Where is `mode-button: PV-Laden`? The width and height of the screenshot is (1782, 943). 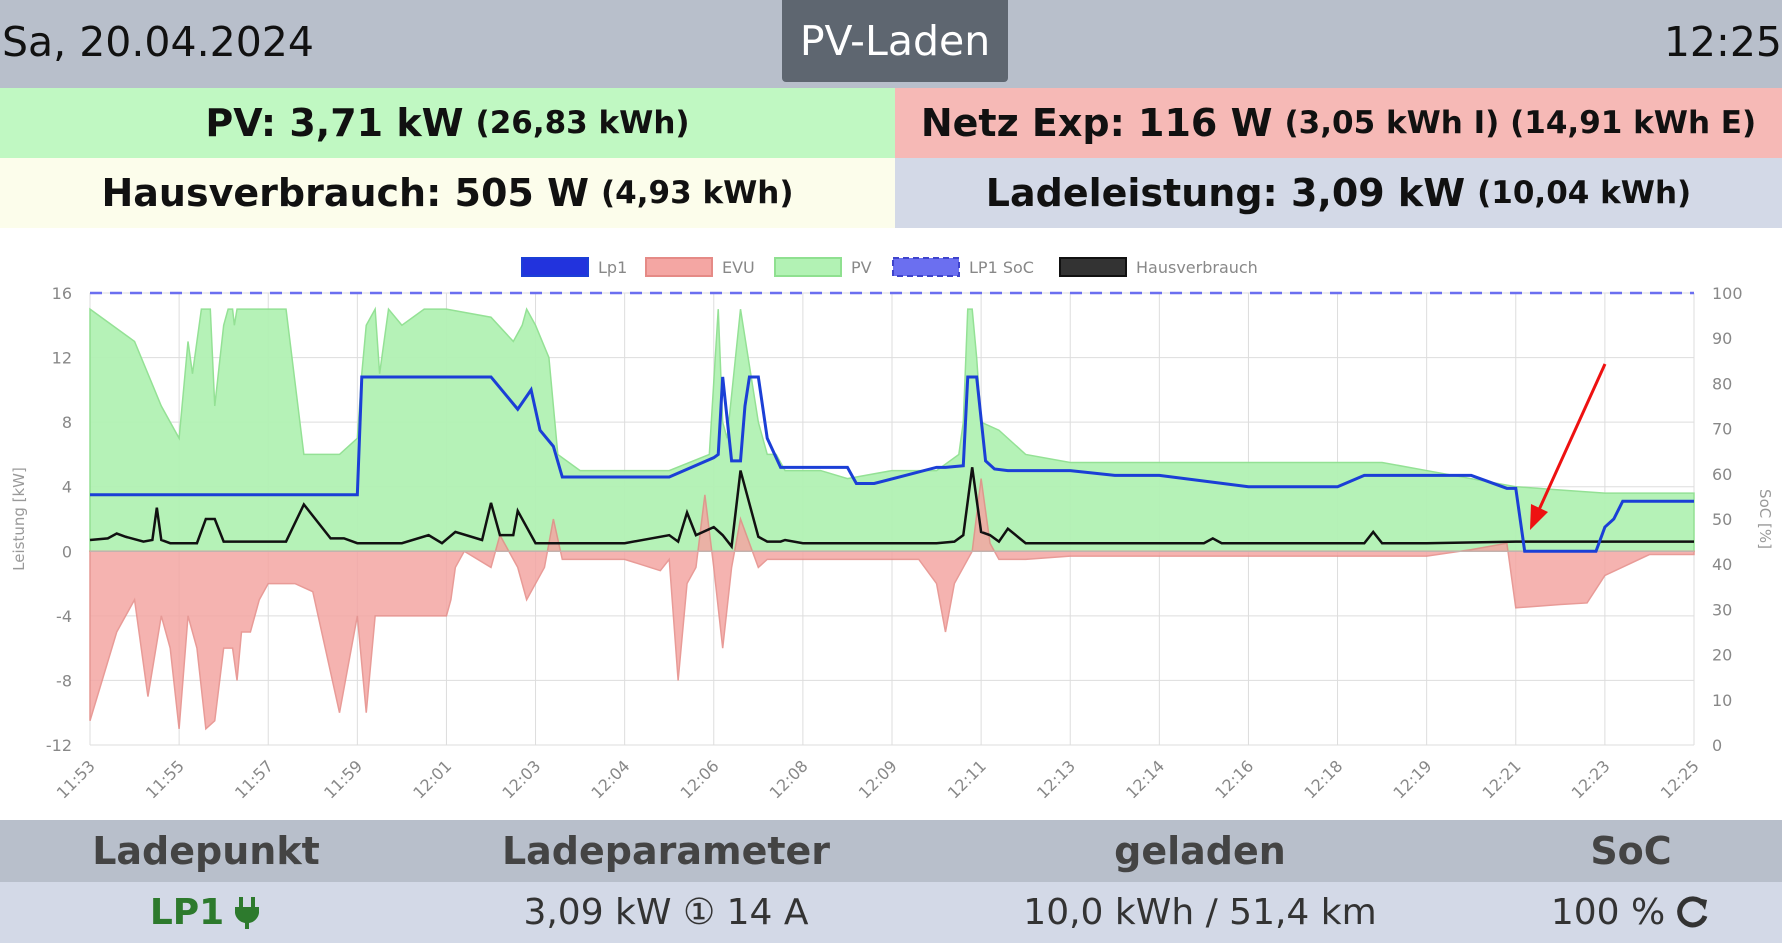
mode-button: PV-Laden is located at coordinates (895, 41).